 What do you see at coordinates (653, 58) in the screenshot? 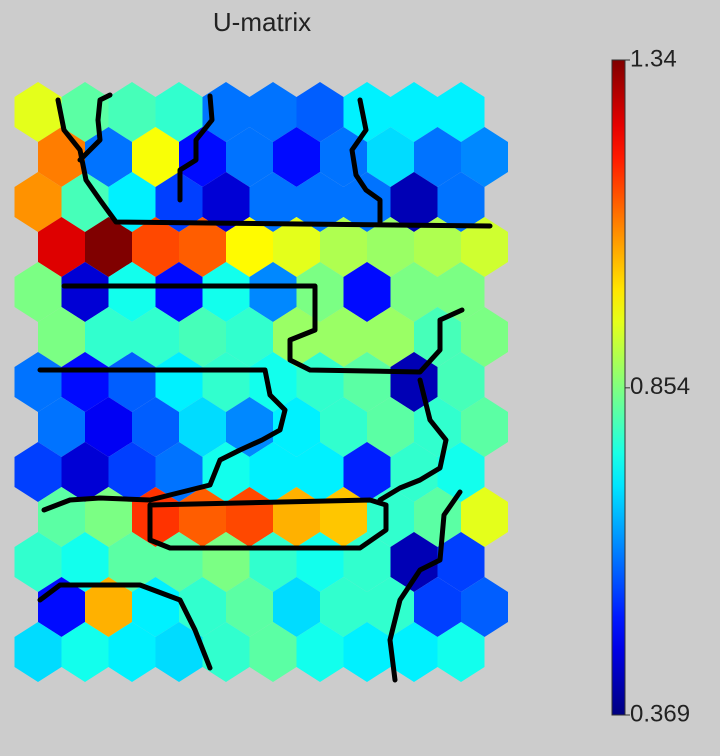
I see `colorbar-tick-label: 1.34` at bounding box center [653, 58].